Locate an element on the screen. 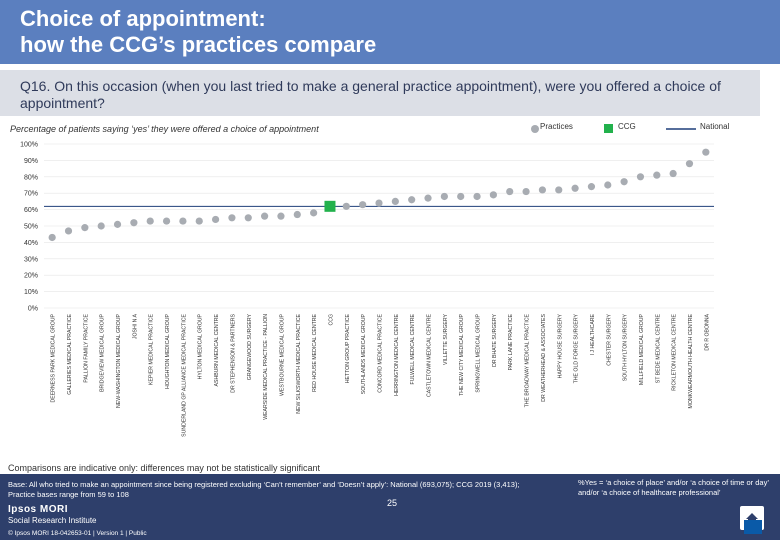 The width and height of the screenshot is (780, 540). brand-logo: Ipsos MORI Social Research Institute is located at coordinates (52, 514).